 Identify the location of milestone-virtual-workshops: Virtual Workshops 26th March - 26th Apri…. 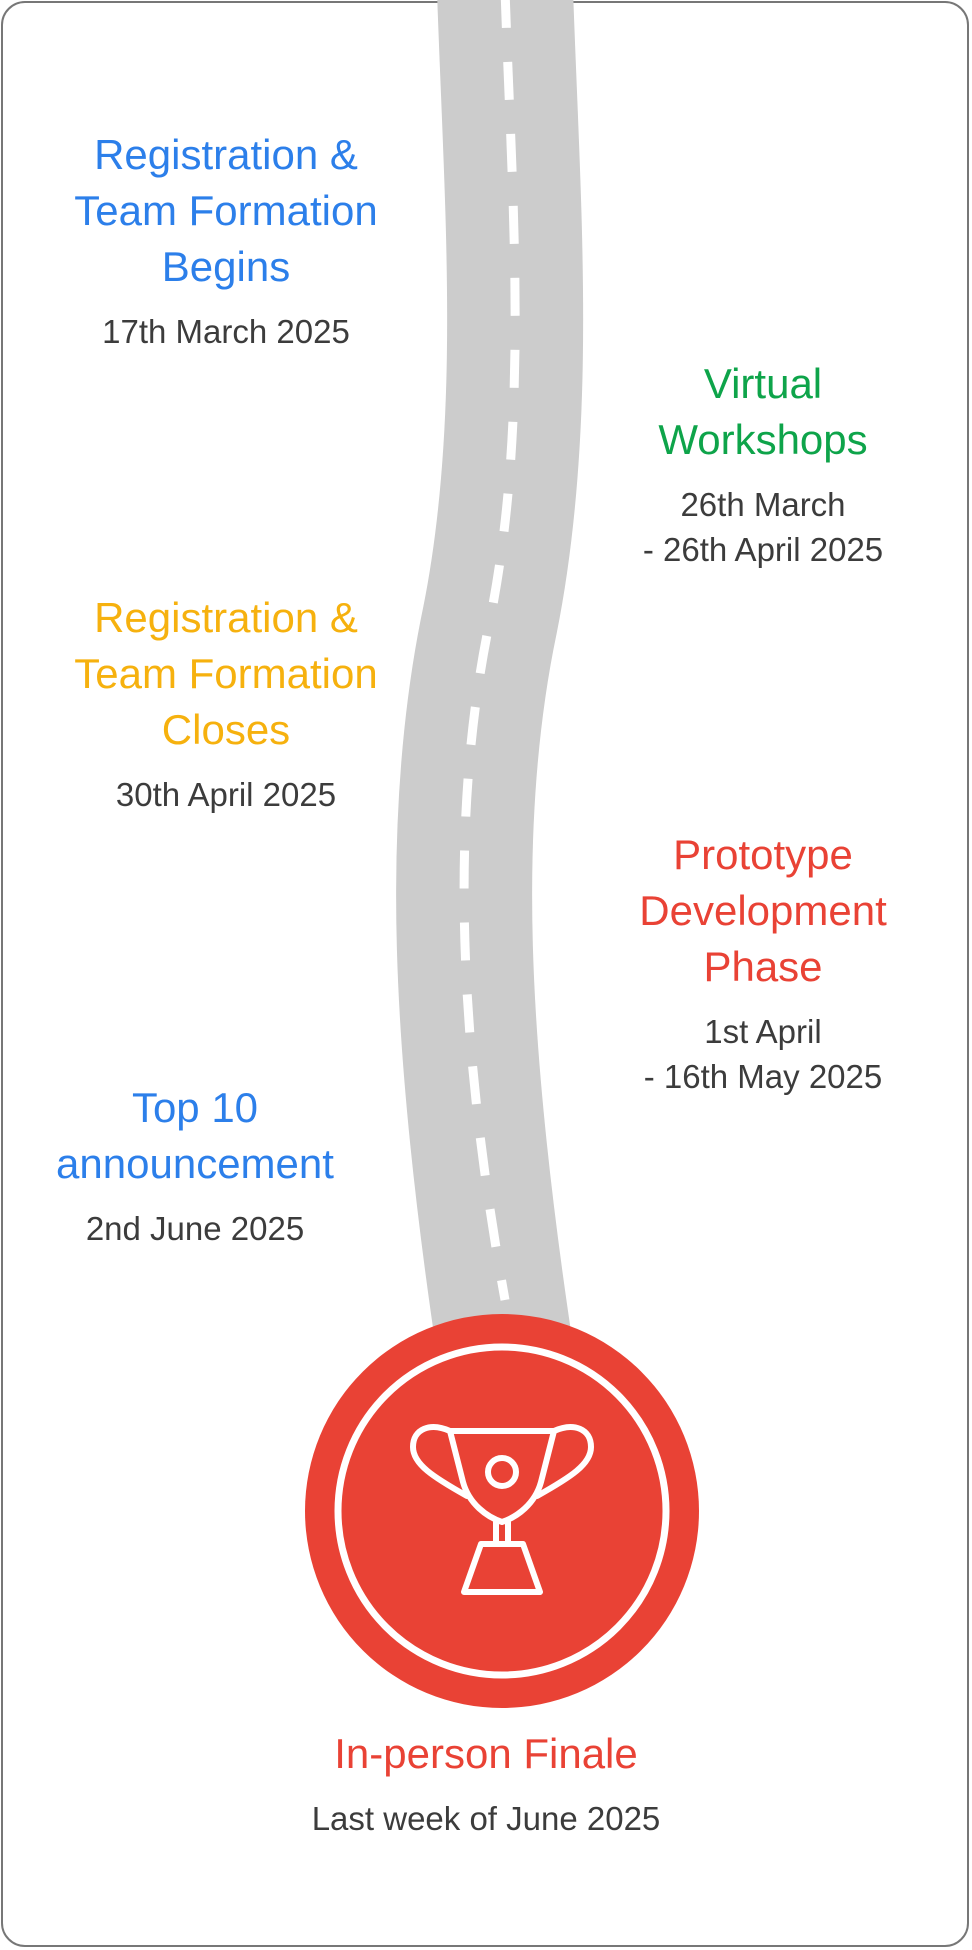
(763, 464).